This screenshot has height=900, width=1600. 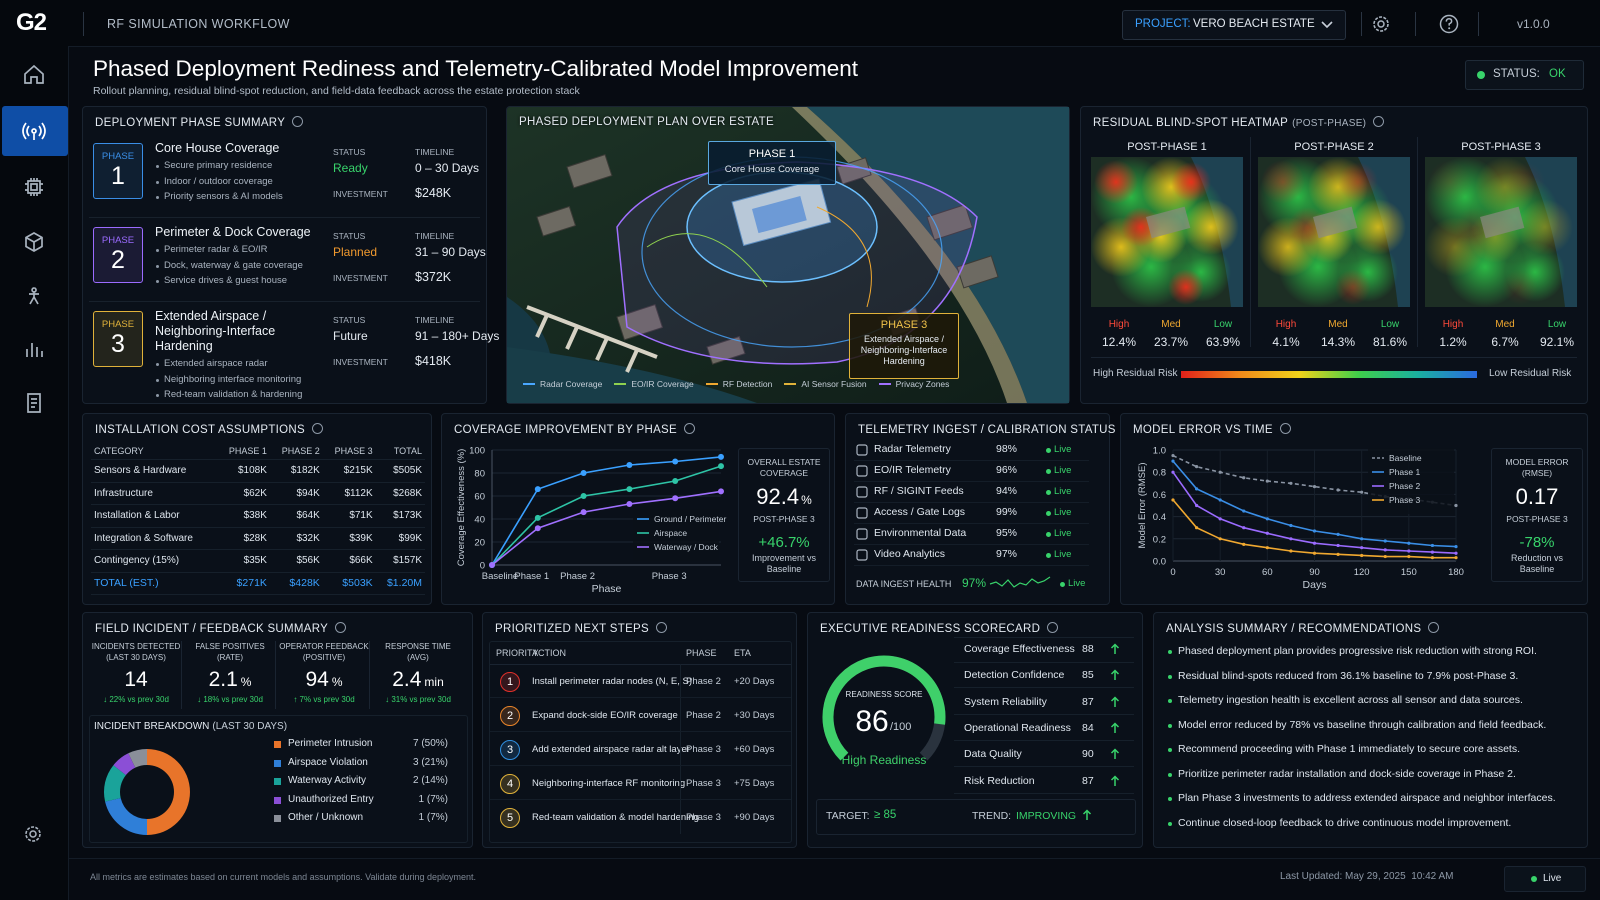 What do you see at coordinates (1046, 816) in the screenshot?
I see `trend-value: IMPROVING` at bounding box center [1046, 816].